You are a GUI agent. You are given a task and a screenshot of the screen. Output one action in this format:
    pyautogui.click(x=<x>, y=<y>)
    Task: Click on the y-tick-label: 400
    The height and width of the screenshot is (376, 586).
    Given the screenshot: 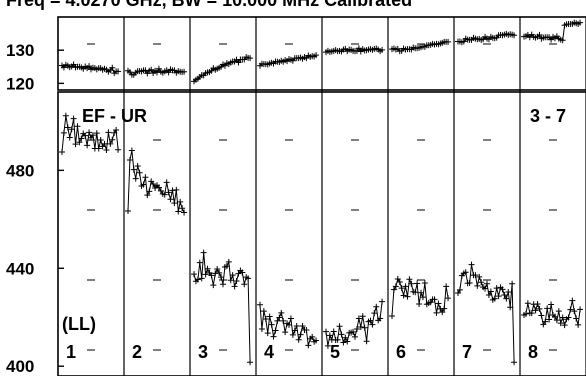 What is the action you would take?
    pyautogui.click(x=20, y=366)
    